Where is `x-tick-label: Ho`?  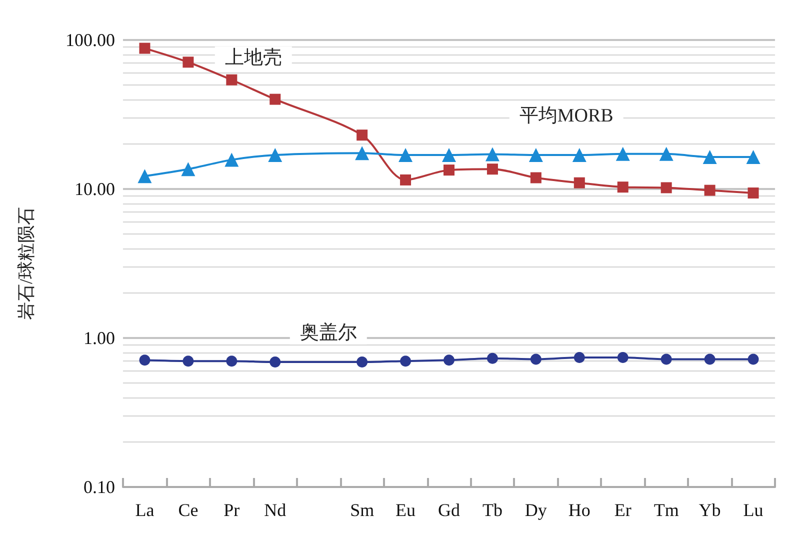
x-tick-label: Ho is located at coordinates (579, 510).